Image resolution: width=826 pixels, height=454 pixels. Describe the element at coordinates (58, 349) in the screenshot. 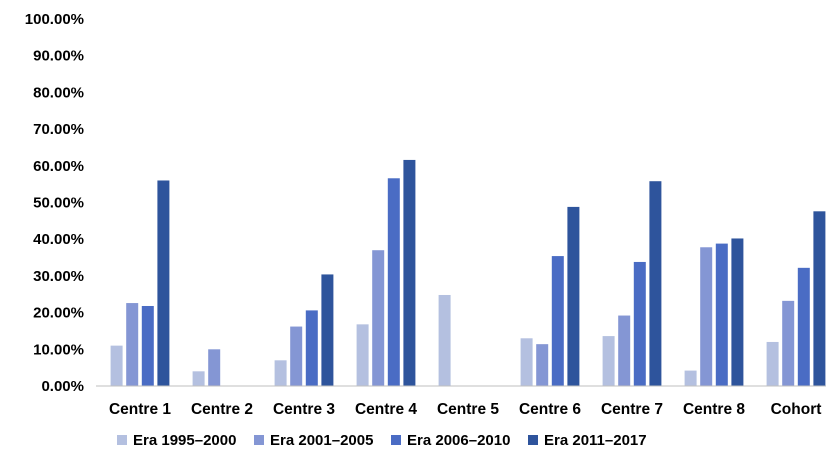

I see `y-tick-label: 10.00%` at that location.